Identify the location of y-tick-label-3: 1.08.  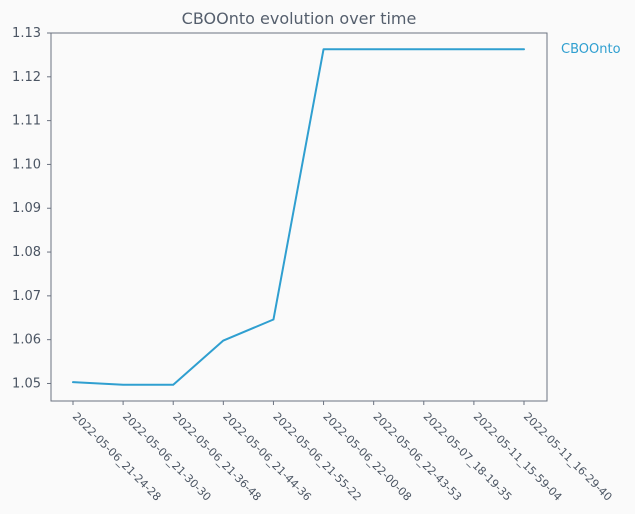
(26, 252).